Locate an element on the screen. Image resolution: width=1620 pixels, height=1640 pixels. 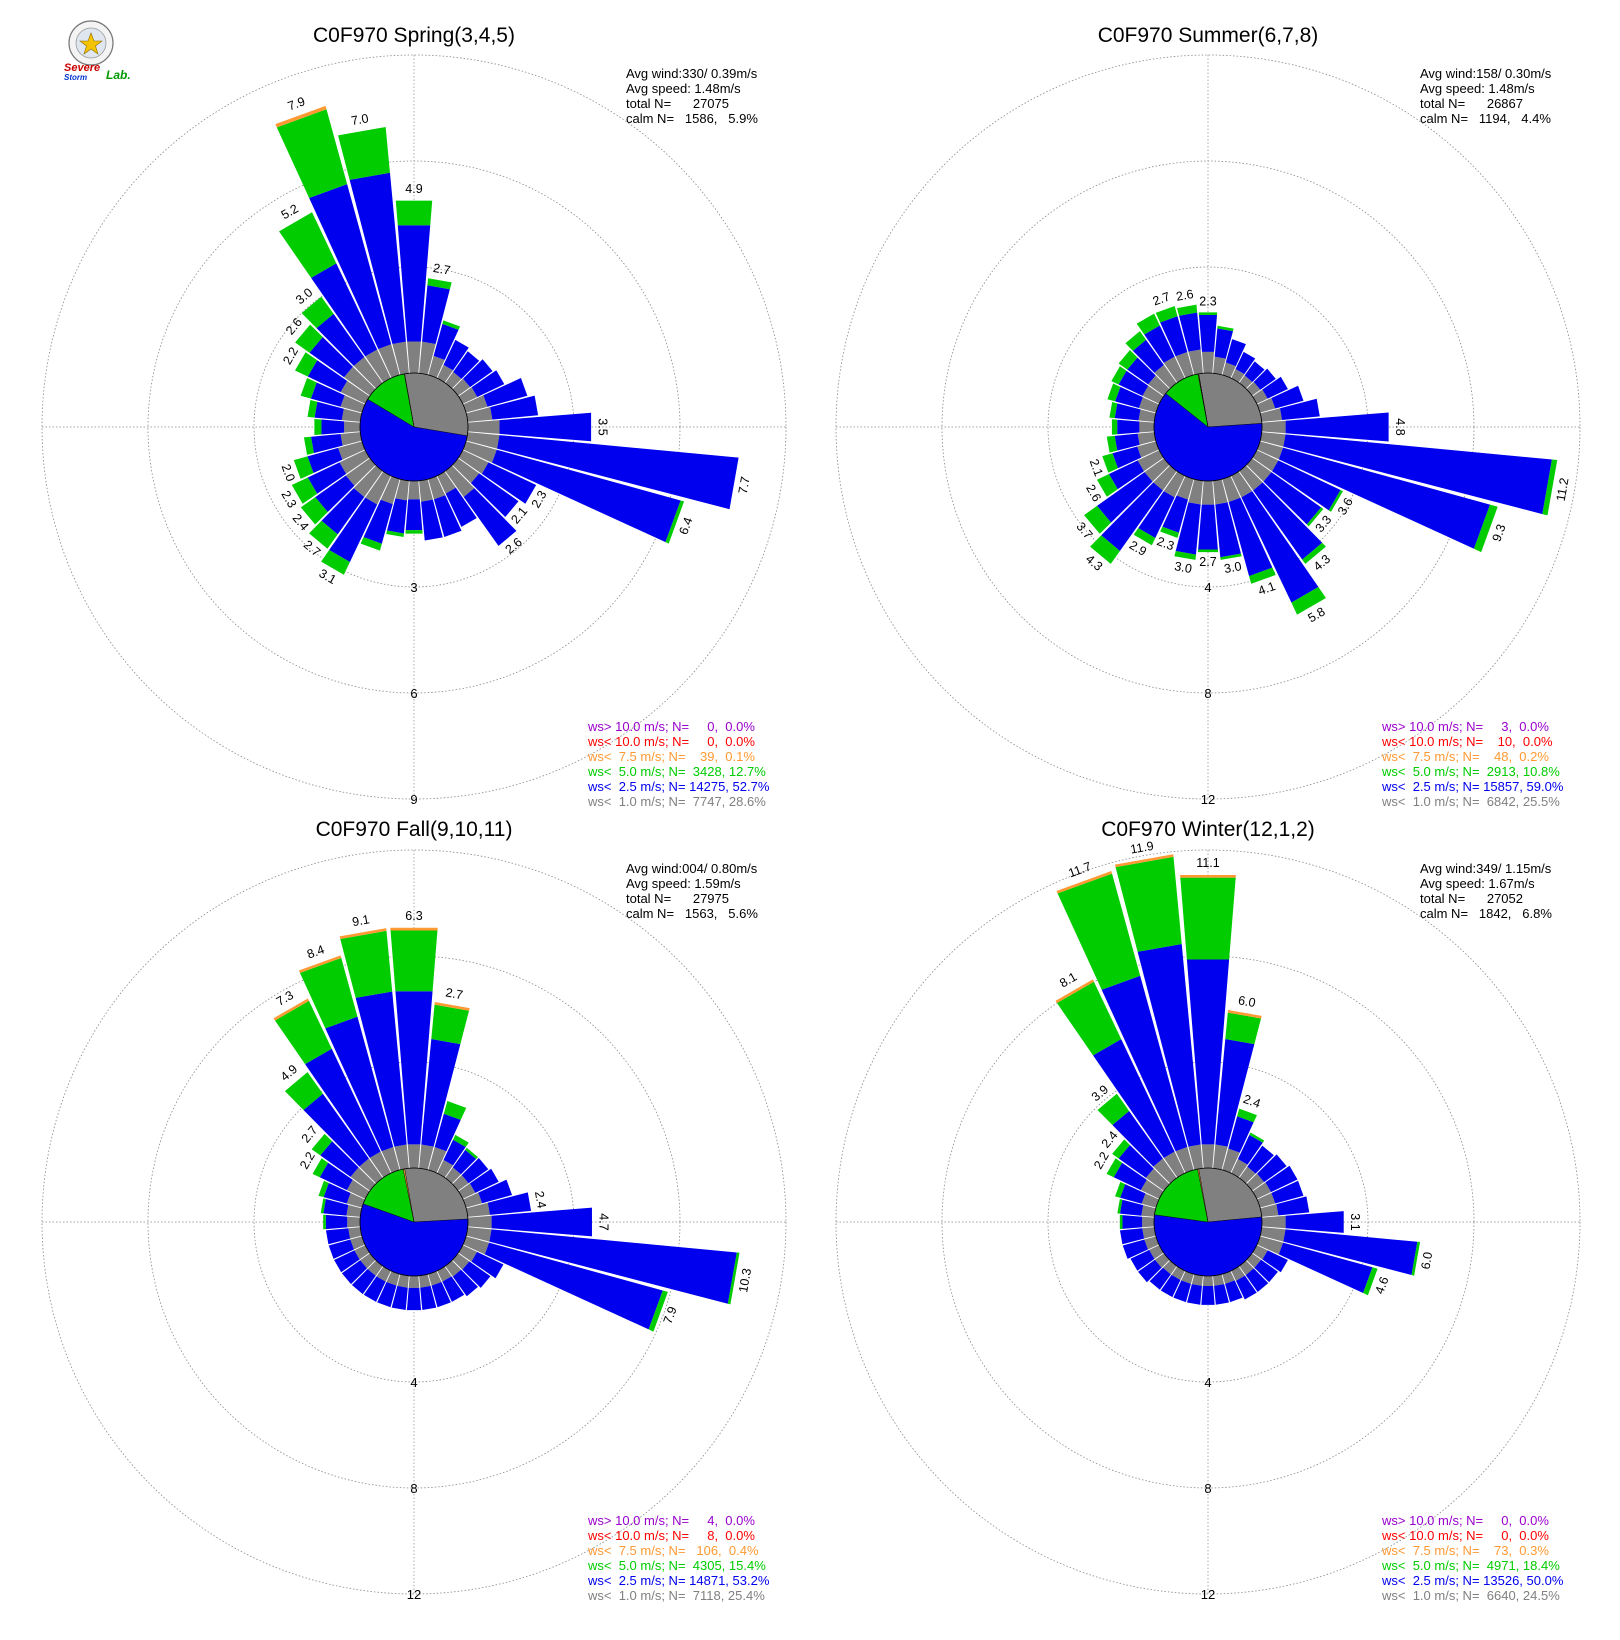
panel-title: C0F970 Winter(12,1,2) is located at coordinates (1208, 829).